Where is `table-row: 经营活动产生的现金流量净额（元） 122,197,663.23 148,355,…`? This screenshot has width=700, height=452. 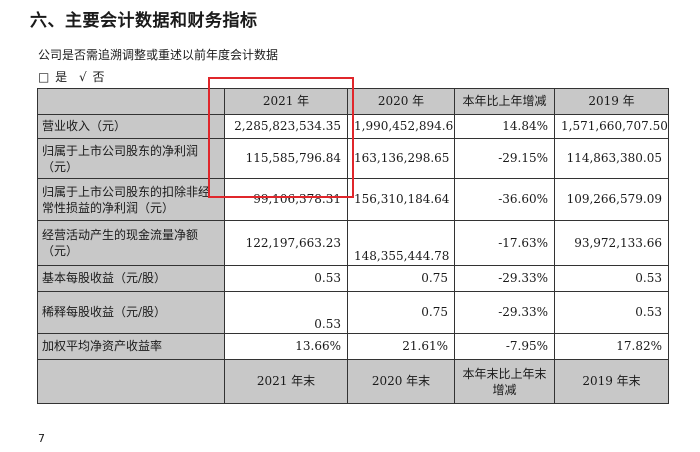
table-row: 经营活动产生的现金流量净额（元） 122,197,663.23 148,355,… is located at coordinates (353, 243).